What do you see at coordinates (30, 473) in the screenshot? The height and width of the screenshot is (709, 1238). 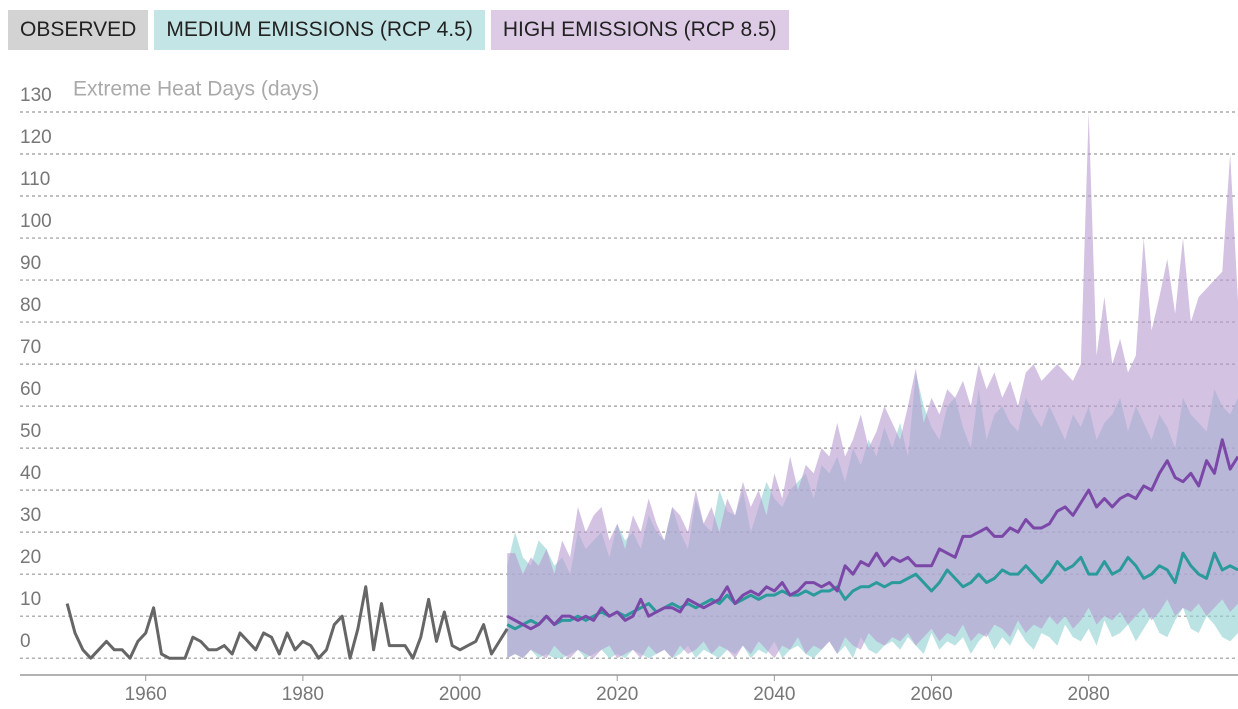 I see `y-tick-label: 40` at bounding box center [30, 473].